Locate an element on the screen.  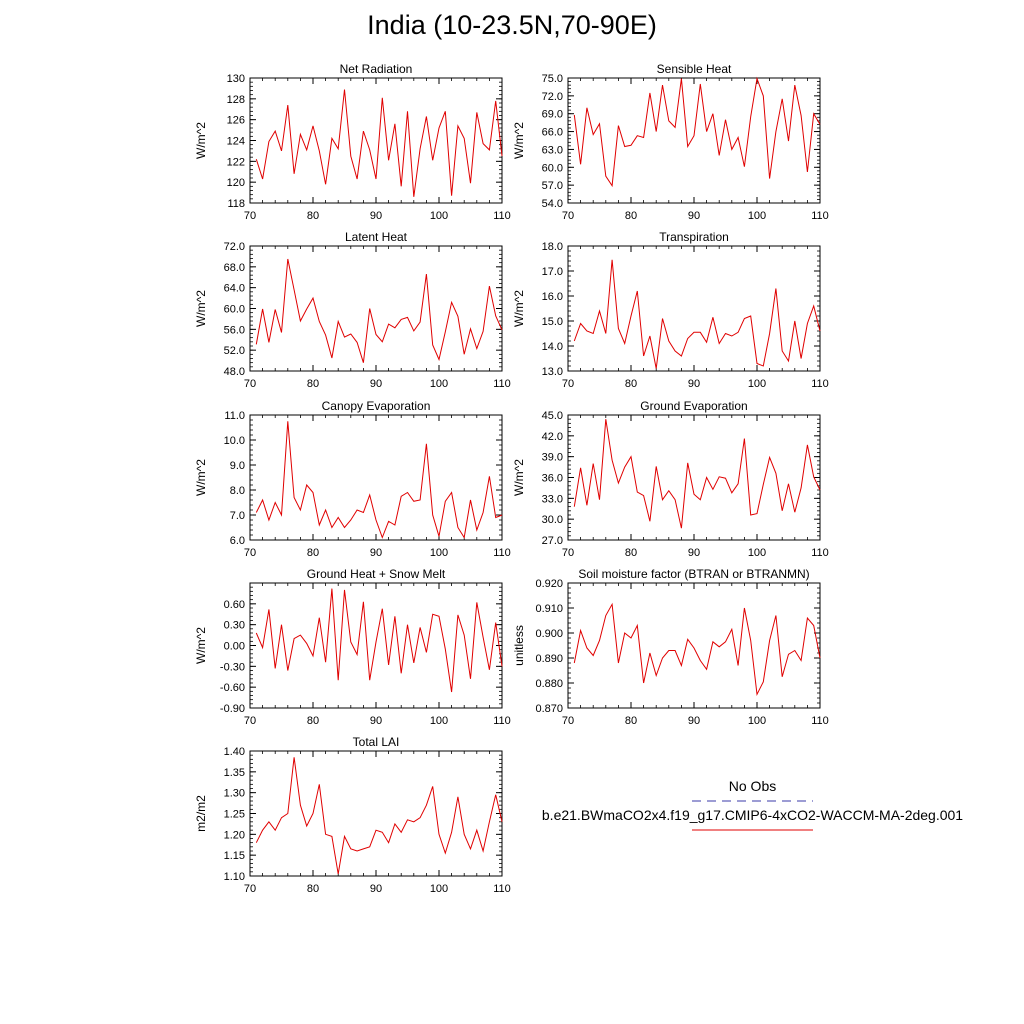
panel-title: Transpiration is located at coordinates (694, 237).